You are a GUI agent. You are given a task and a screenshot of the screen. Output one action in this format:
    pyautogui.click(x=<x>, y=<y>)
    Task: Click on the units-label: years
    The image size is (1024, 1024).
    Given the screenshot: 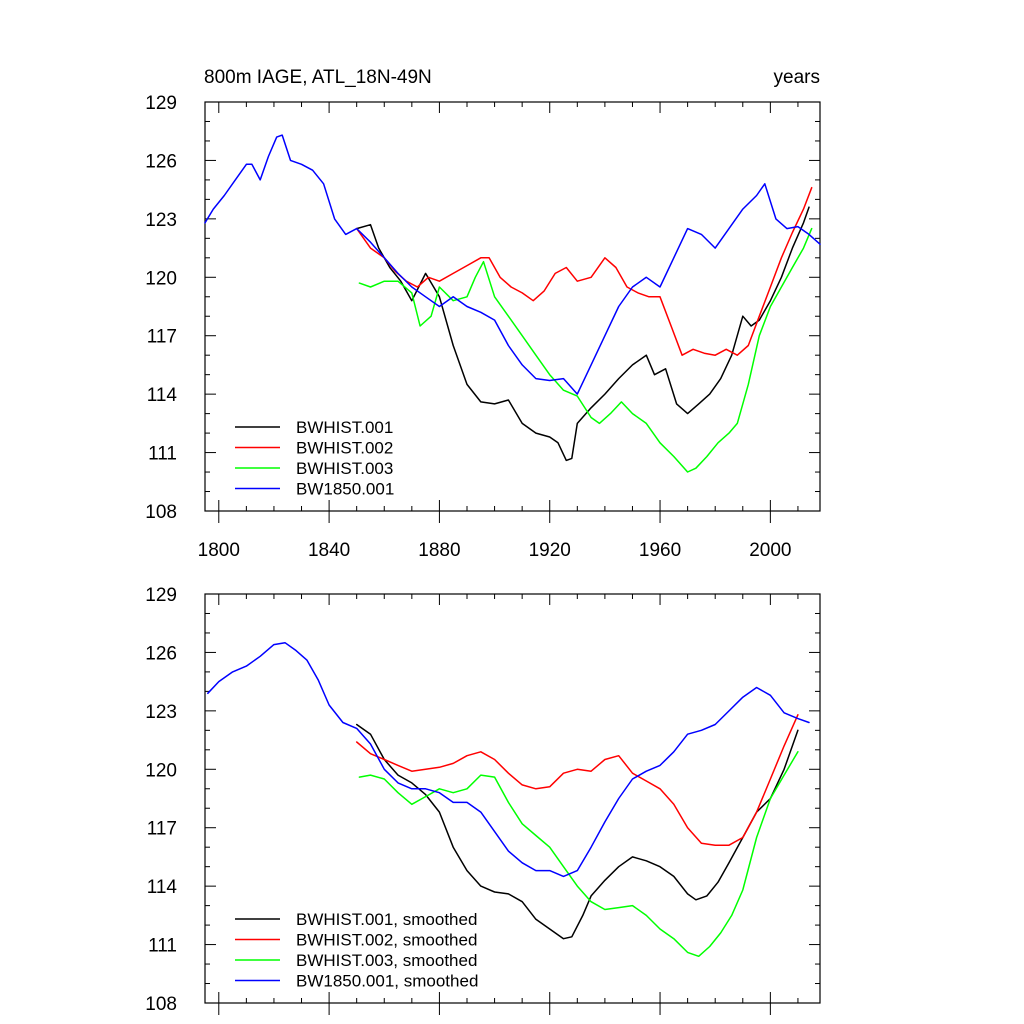 What is the action you would take?
    pyautogui.click(x=797, y=77)
    